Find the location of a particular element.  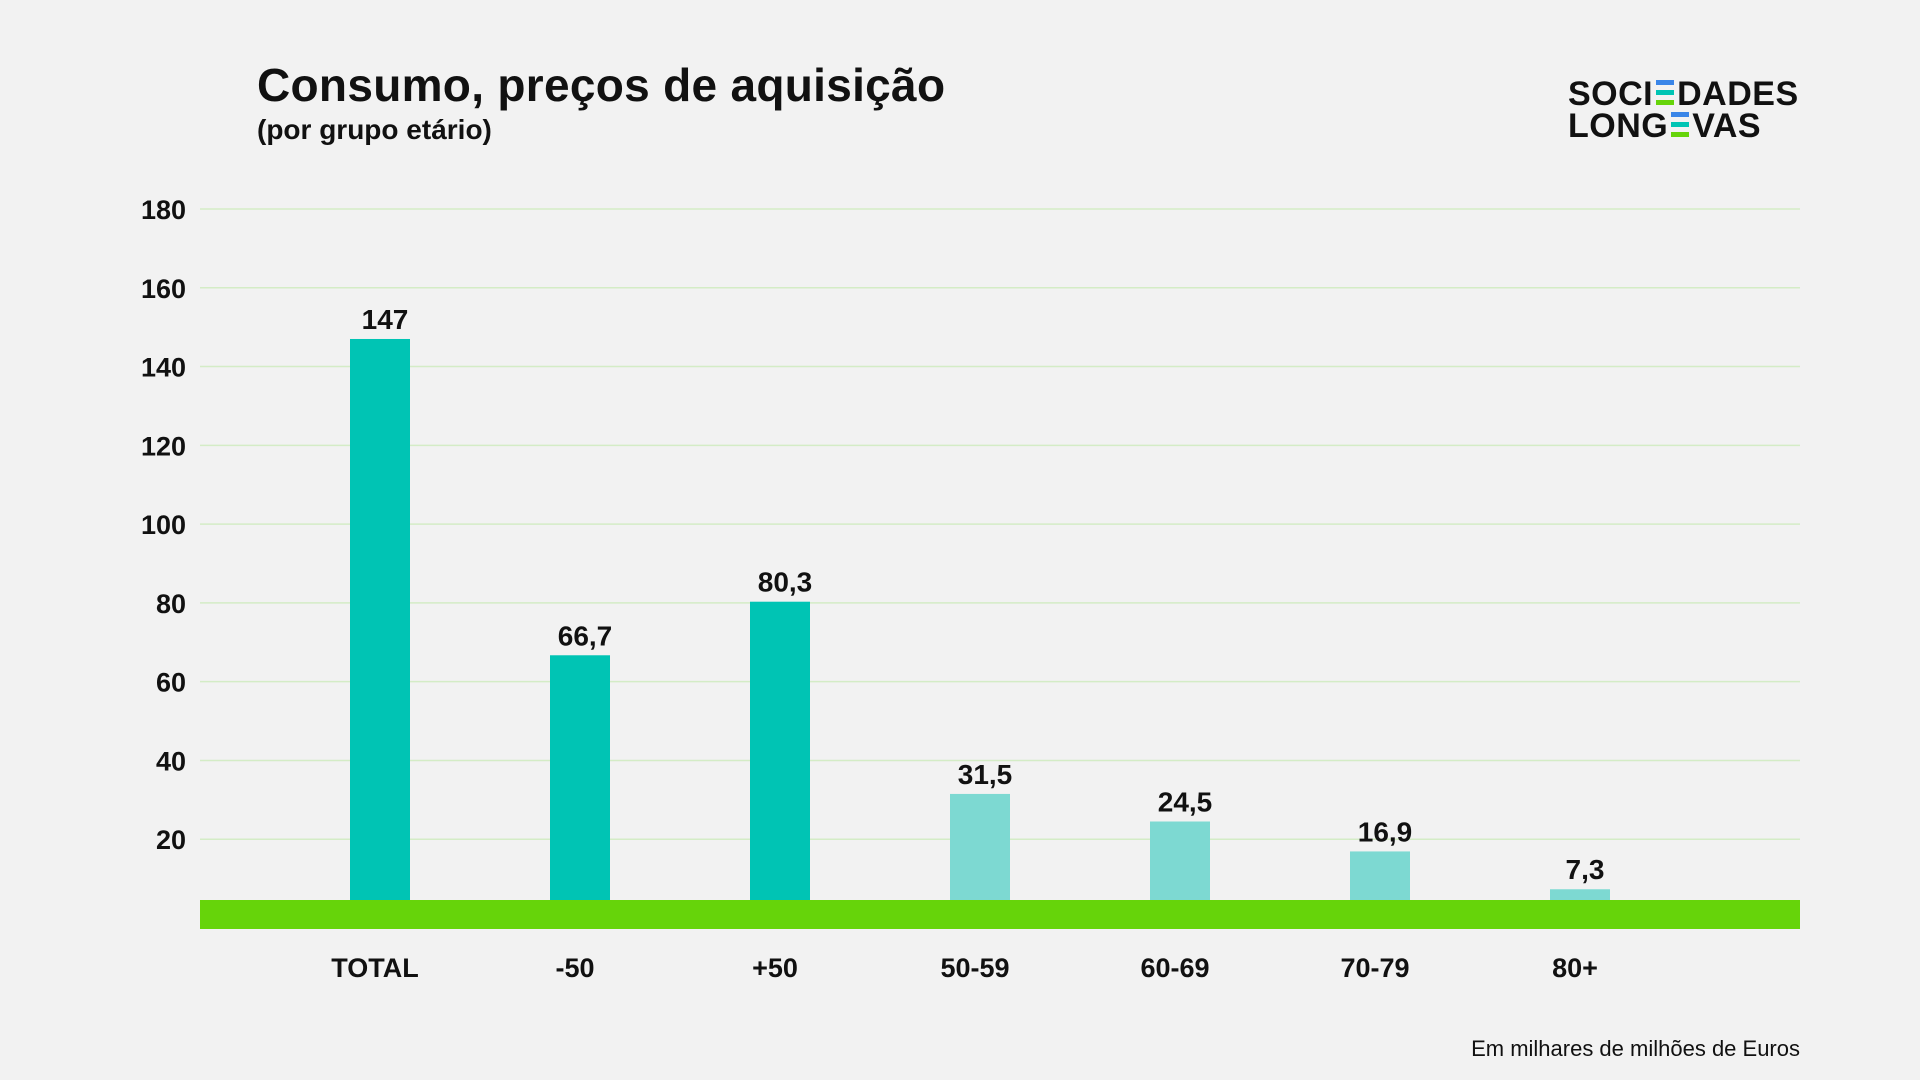

bar-80+ is located at coordinates (1580, 895).